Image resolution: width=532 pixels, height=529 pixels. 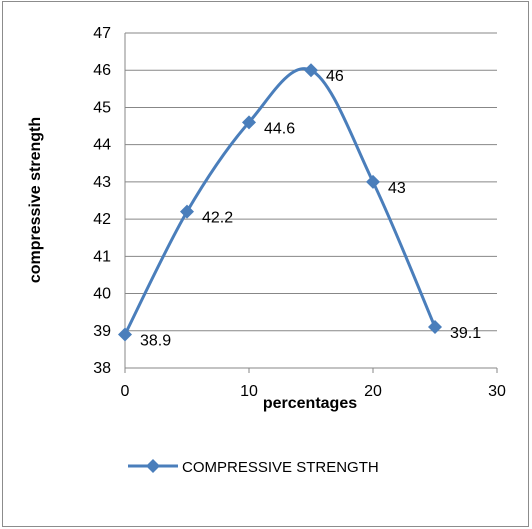 What do you see at coordinates (310, 403) in the screenshot?
I see `x-axis-title: percentages` at bounding box center [310, 403].